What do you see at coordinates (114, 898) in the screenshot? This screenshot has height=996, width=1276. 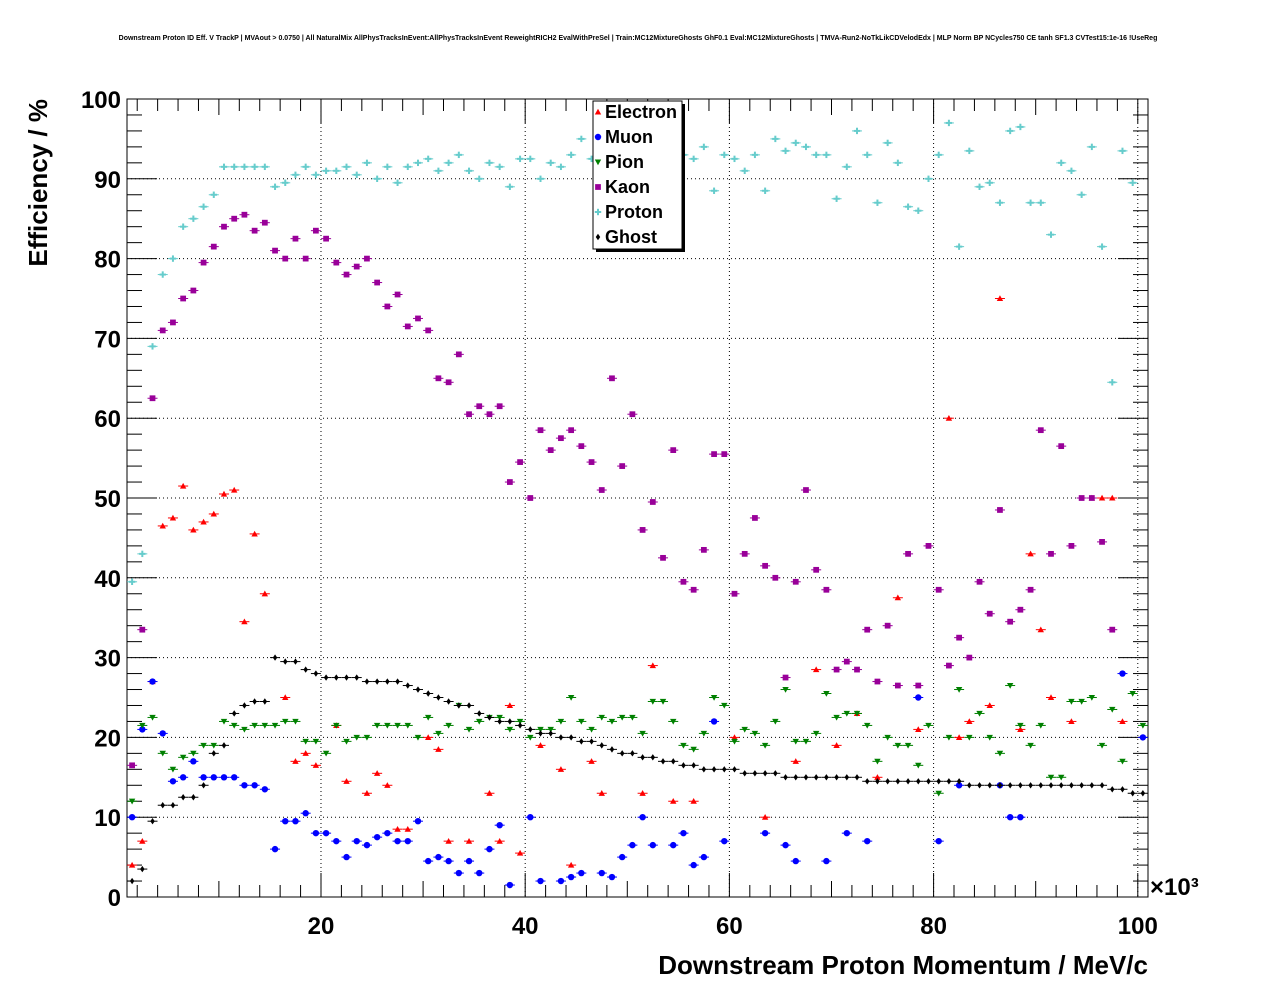 I see `y-tick-label: 0` at bounding box center [114, 898].